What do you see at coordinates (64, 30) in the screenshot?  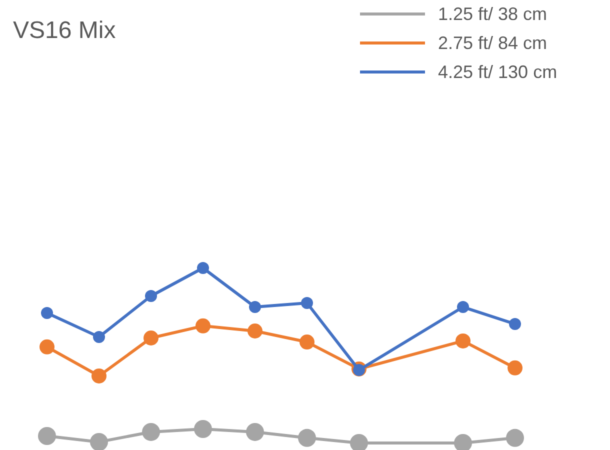 I see `chart-title: VS16 Mix` at bounding box center [64, 30].